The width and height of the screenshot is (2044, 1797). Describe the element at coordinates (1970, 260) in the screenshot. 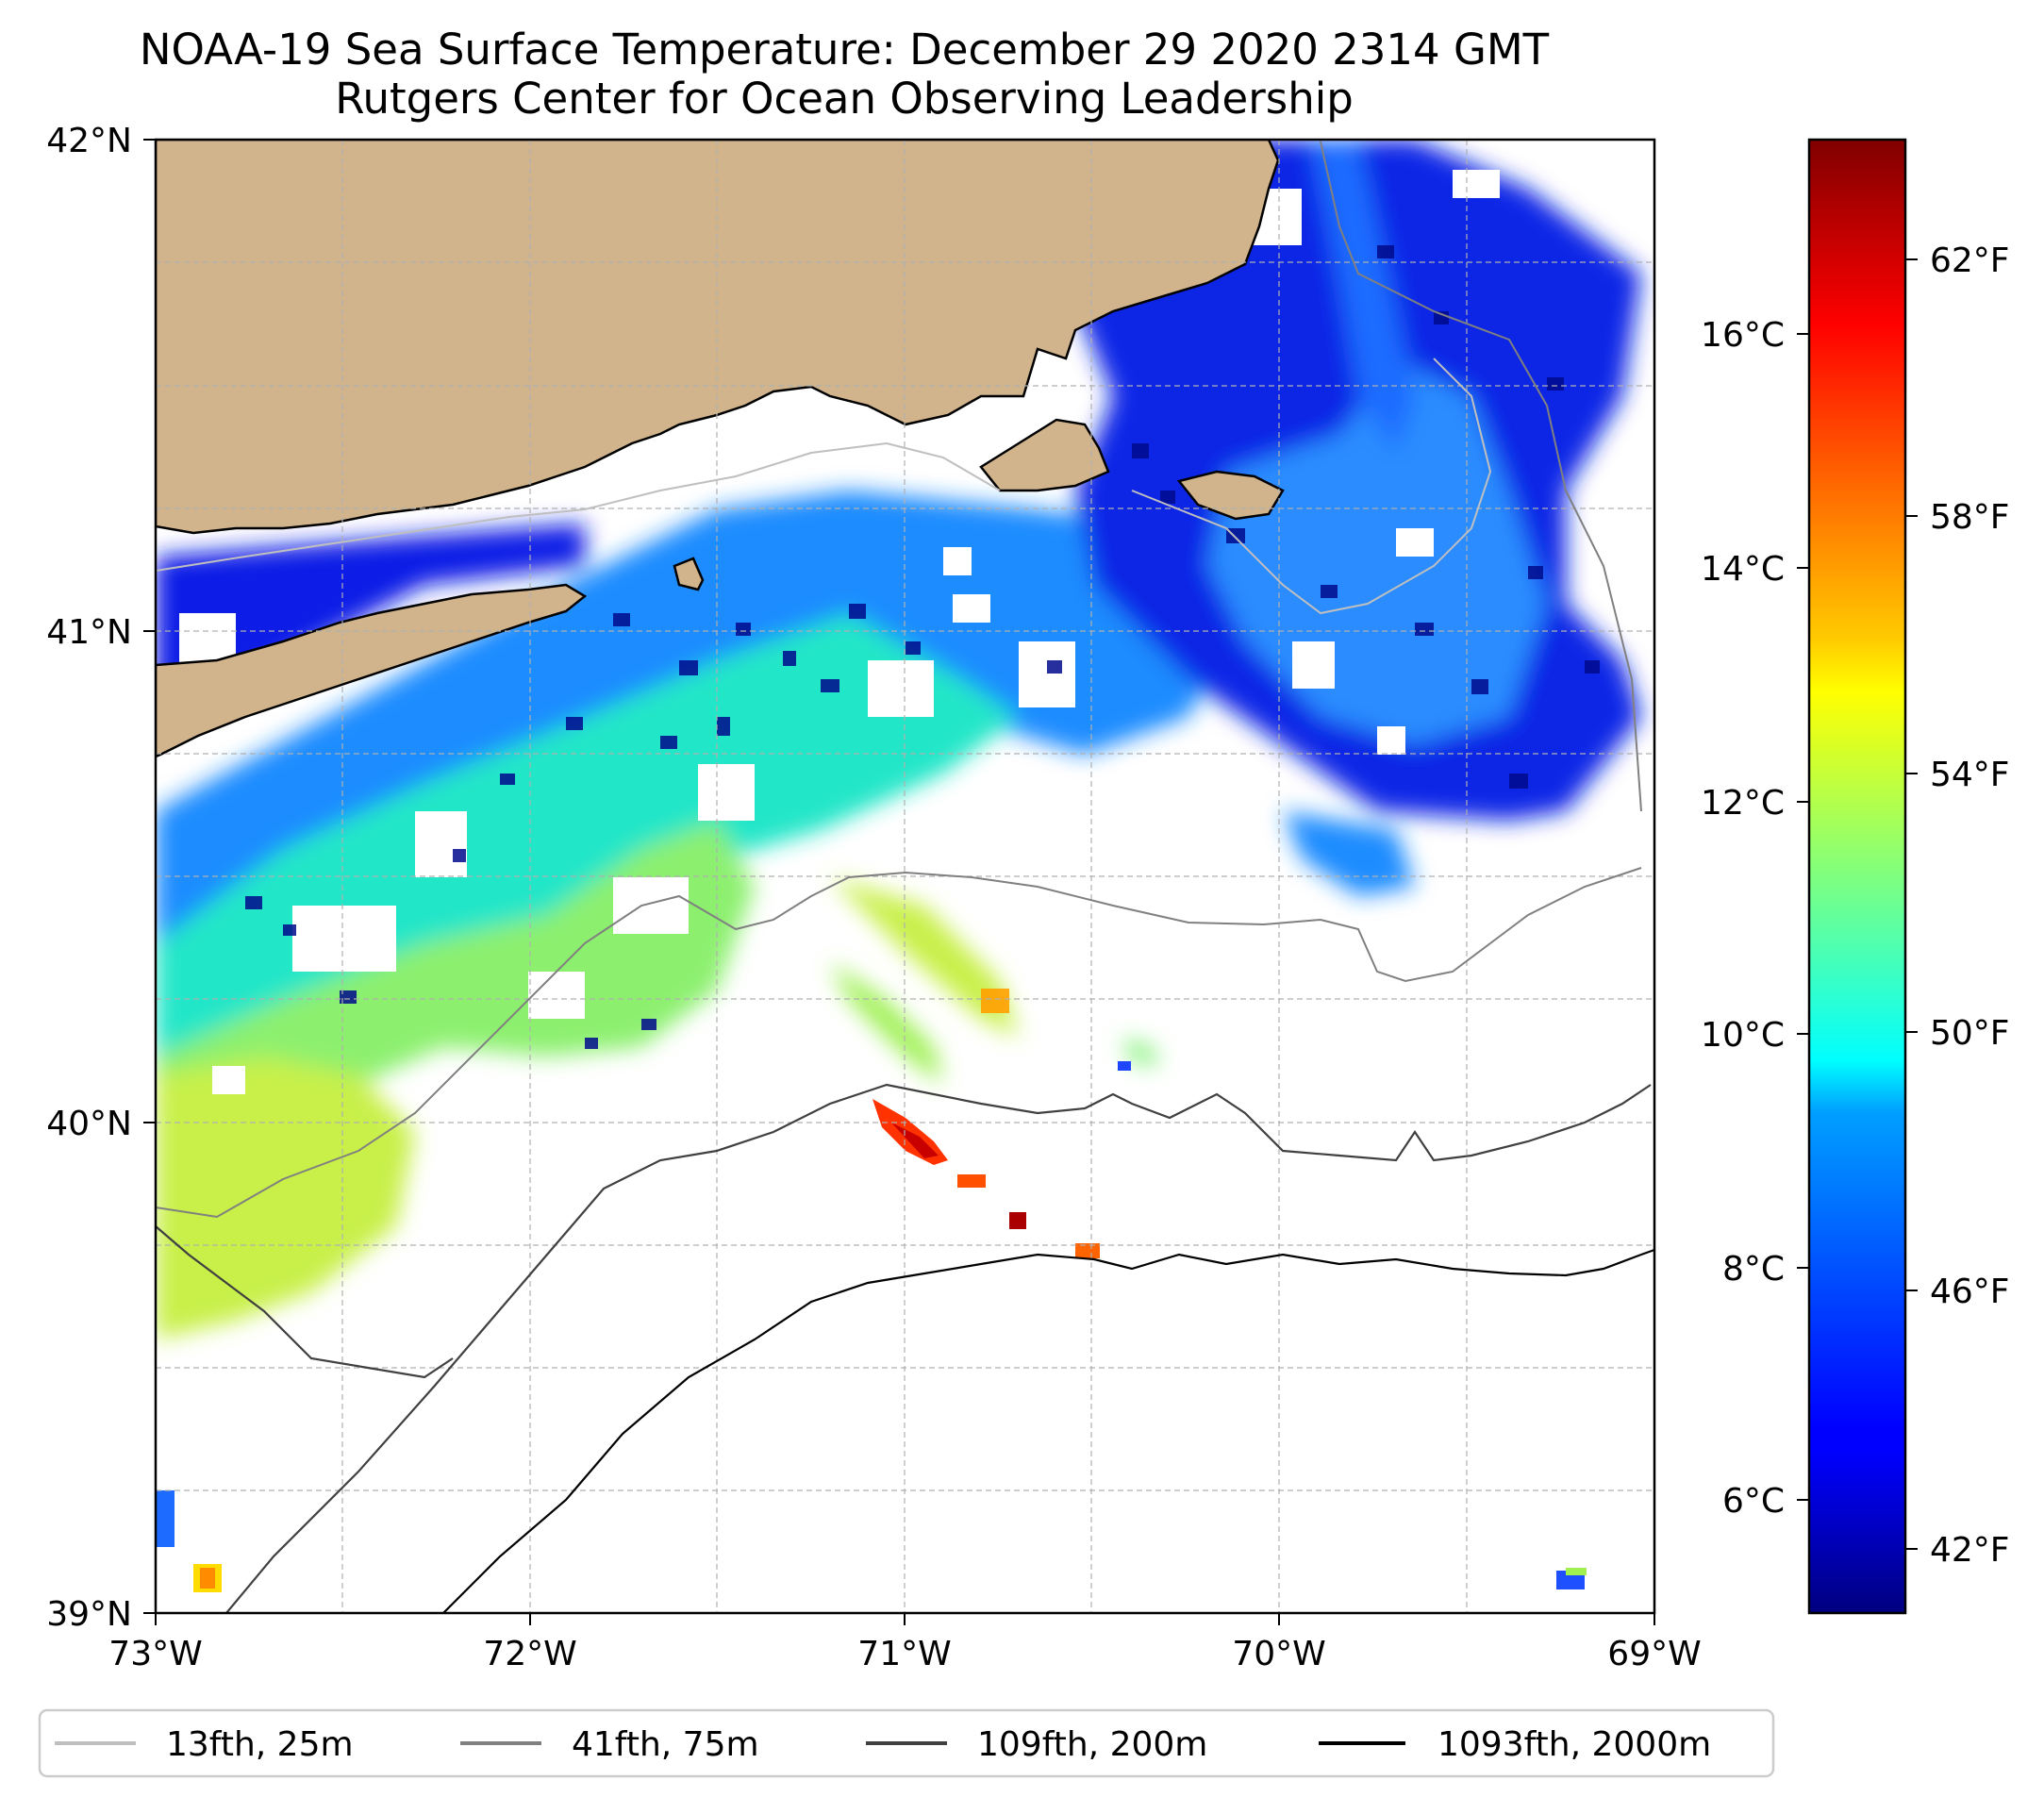

I see `fahrenheit-label-62: 62°F` at that location.